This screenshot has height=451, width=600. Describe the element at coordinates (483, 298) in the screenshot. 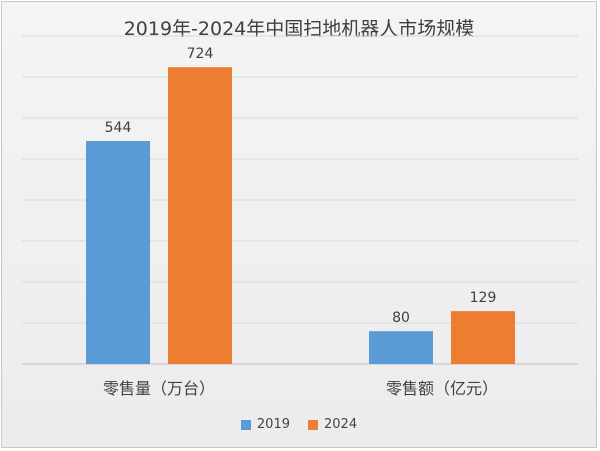

I see `data-label-2024-1: 129` at that location.